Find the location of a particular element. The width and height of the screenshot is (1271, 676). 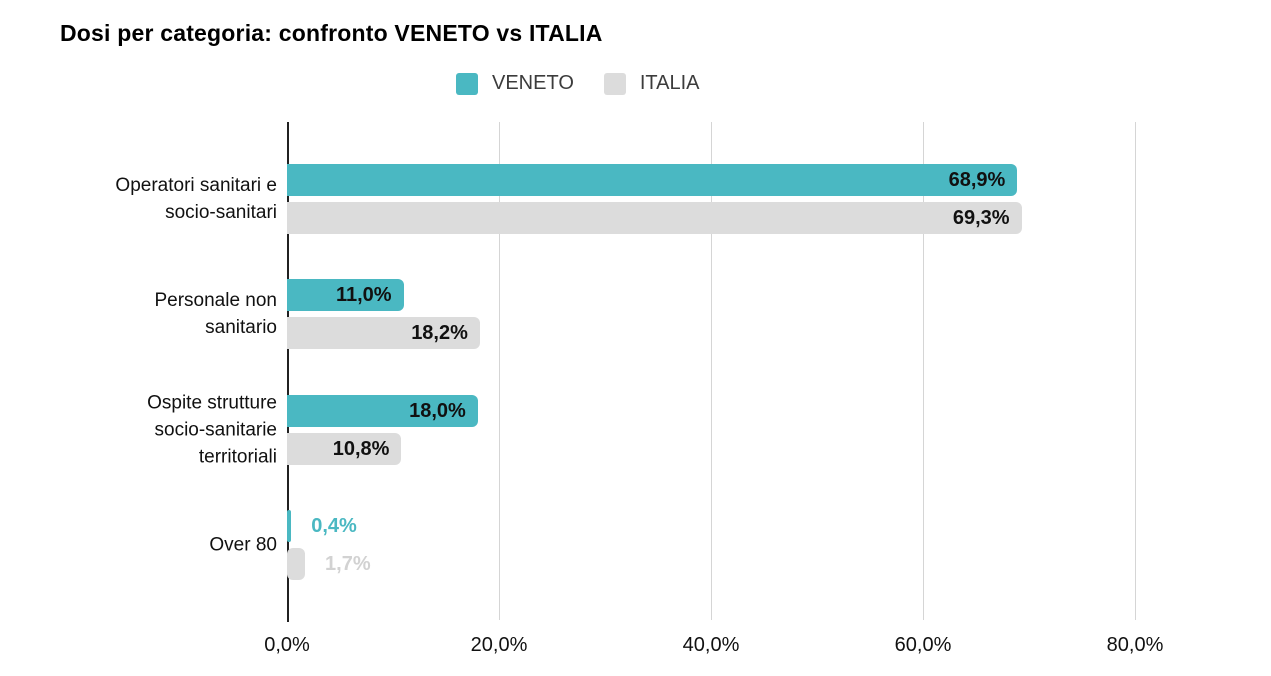

category-label-line: socio-sanitarie is located at coordinates (216, 430).